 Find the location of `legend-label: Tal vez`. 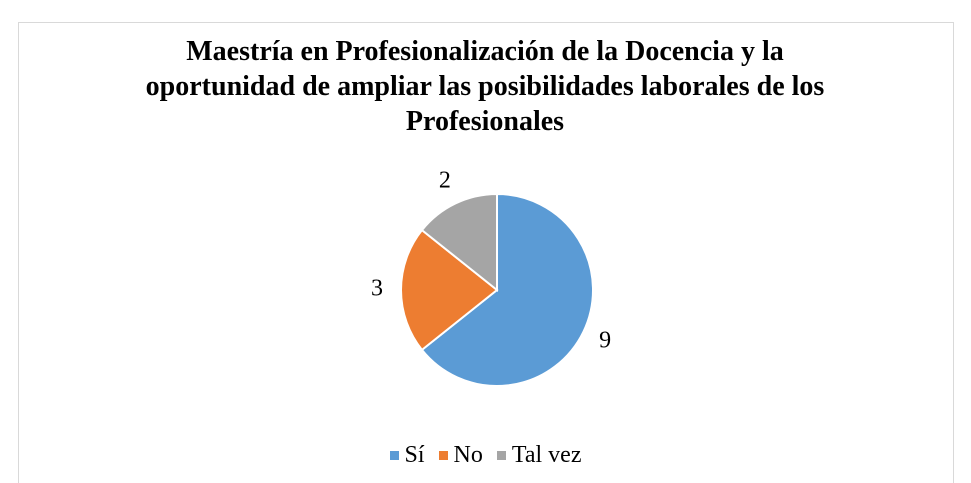

legend-label: Tal vez is located at coordinates (546, 455).